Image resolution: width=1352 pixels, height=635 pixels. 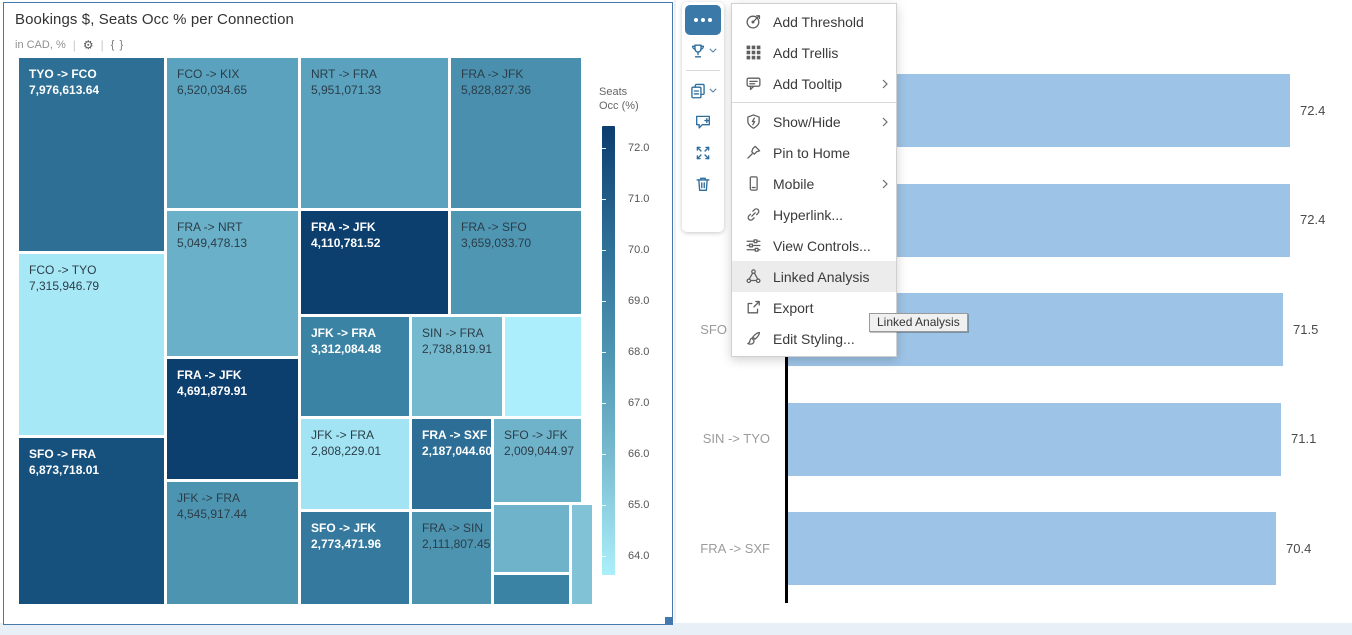 I want to click on copy-button, so click(x=703, y=90).